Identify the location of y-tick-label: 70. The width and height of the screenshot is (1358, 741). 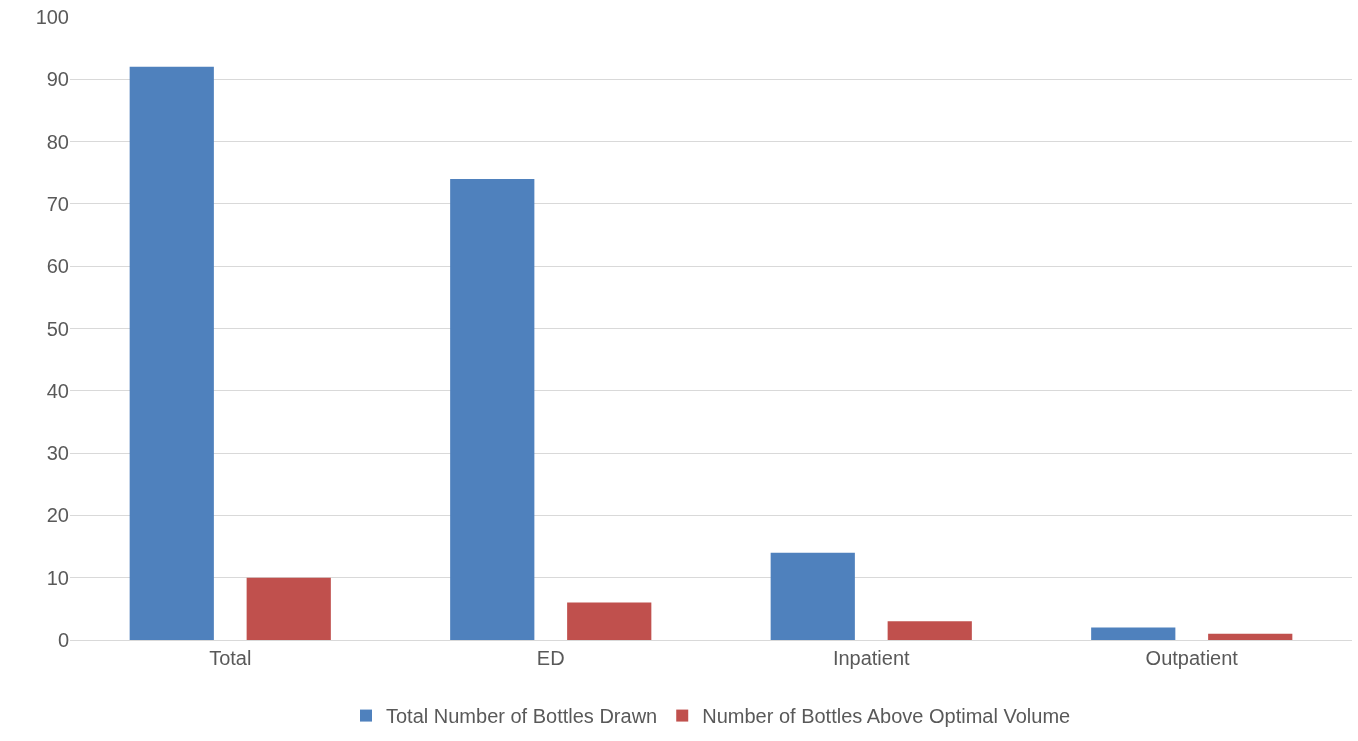
(57, 203).